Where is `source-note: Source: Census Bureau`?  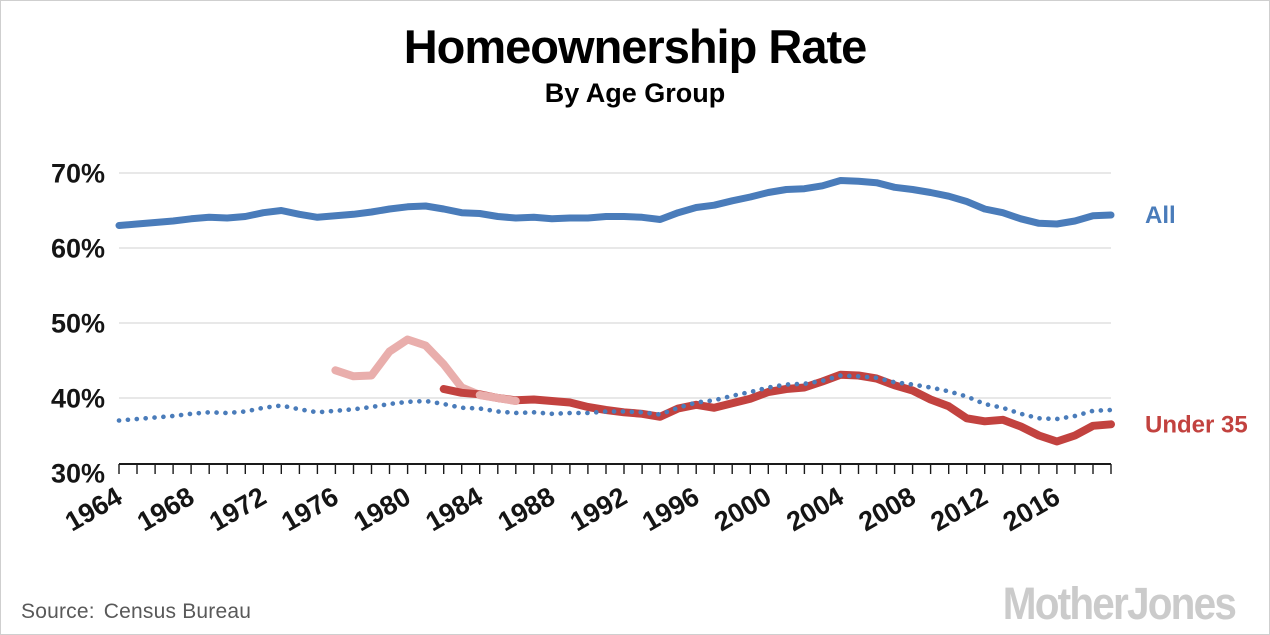
source-note: Source: Census Bureau is located at coordinates (136, 612).